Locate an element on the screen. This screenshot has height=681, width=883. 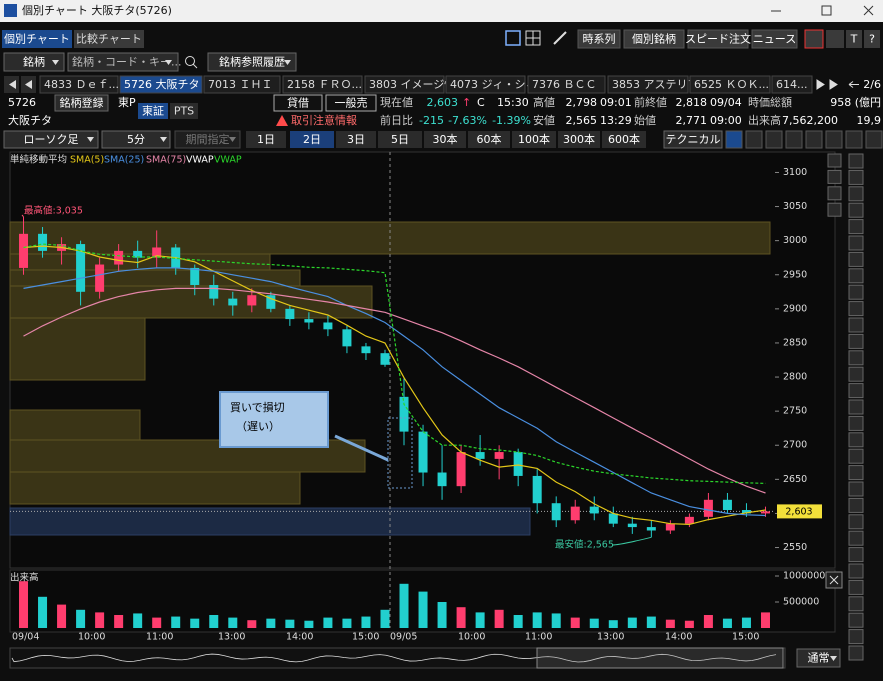
technical-button-box is located at coordinates (693, 139).